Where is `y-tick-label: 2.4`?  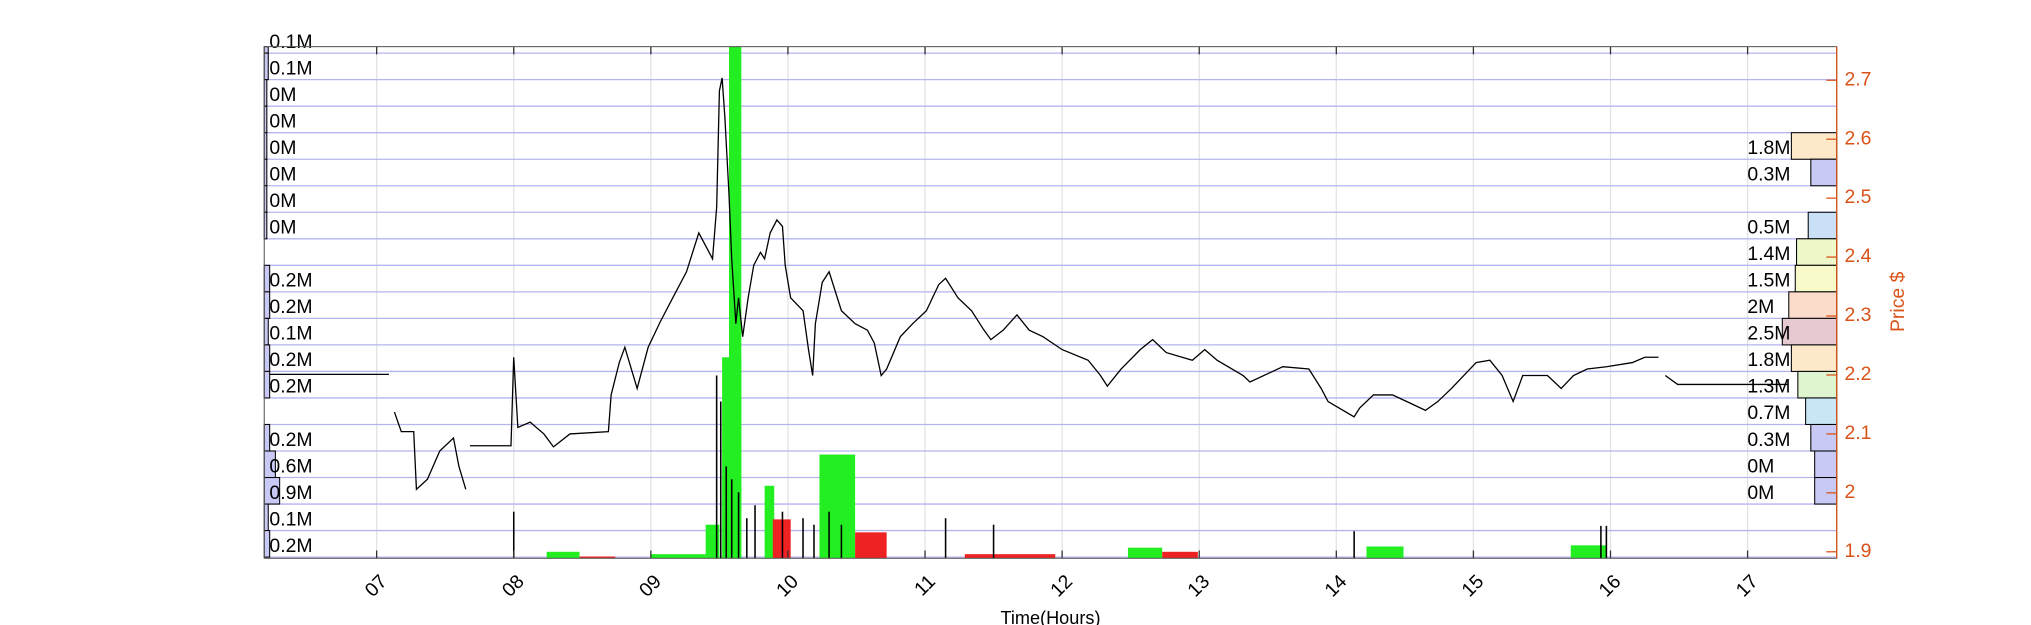
y-tick-label: 2.4 is located at coordinates (1857, 256).